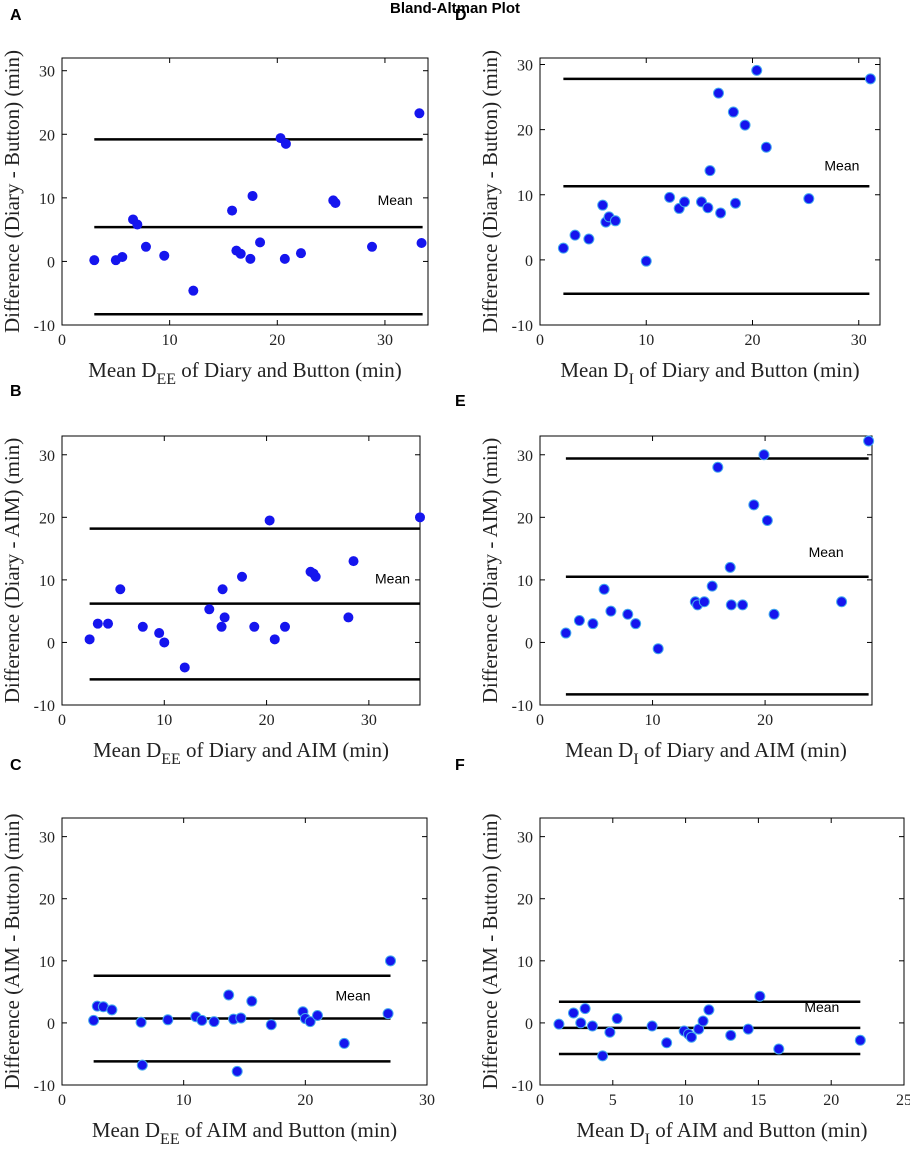  Describe the element at coordinates (170, 1139) in the screenshot. I see `x-axis-label-subscript: EE` at that location.